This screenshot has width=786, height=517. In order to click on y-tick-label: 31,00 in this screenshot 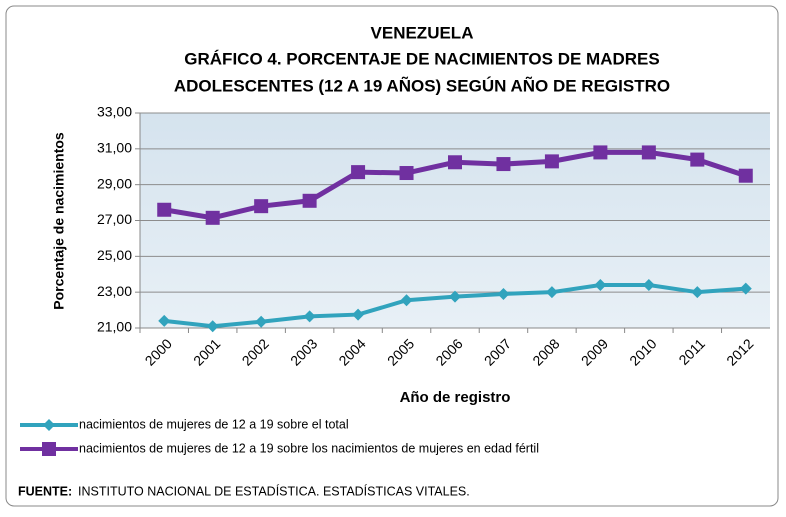, I will do `click(114, 148)`.